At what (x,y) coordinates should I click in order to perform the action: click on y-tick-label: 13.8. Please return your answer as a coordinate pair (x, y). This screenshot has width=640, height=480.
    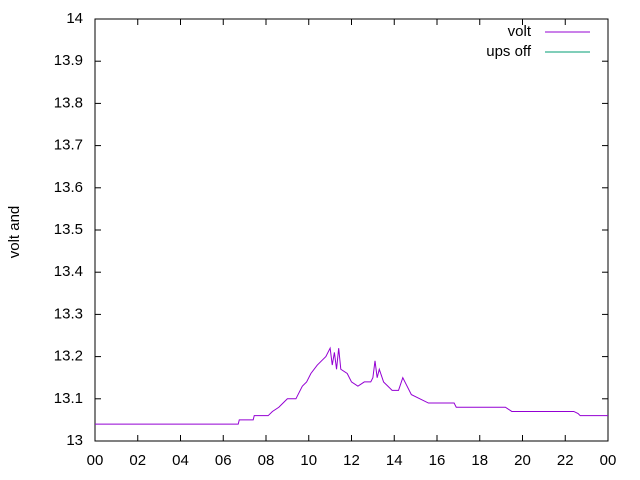
    Looking at the image, I should click on (68, 102).